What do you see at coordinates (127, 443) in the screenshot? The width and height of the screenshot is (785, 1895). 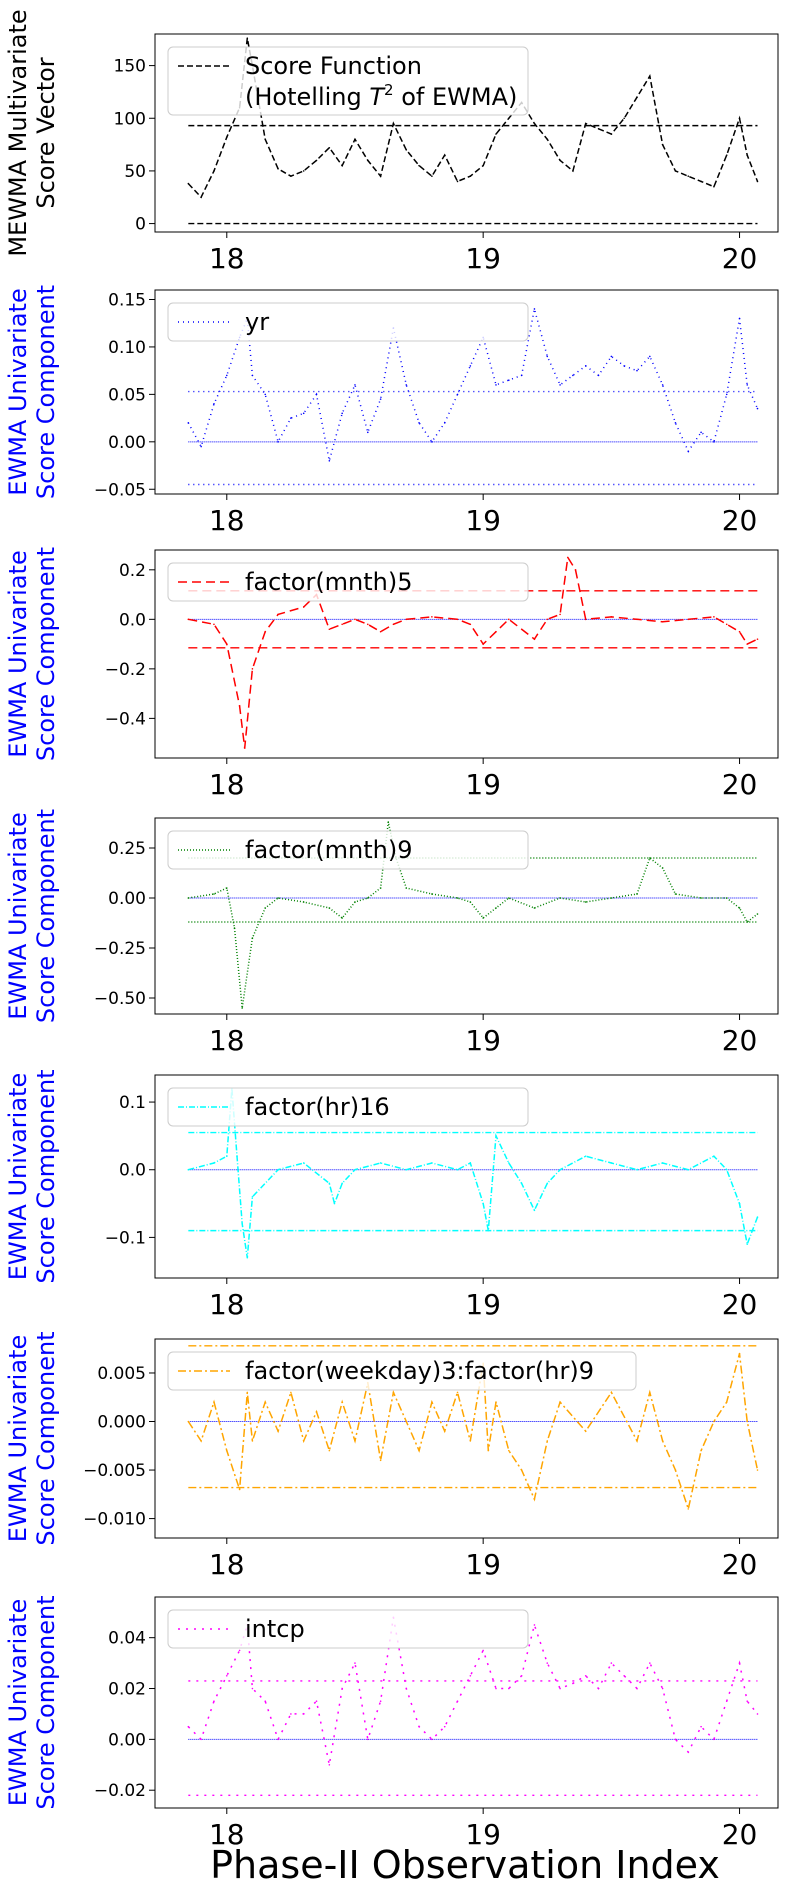 I see `y-tick-label: 0.00` at bounding box center [127, 443].